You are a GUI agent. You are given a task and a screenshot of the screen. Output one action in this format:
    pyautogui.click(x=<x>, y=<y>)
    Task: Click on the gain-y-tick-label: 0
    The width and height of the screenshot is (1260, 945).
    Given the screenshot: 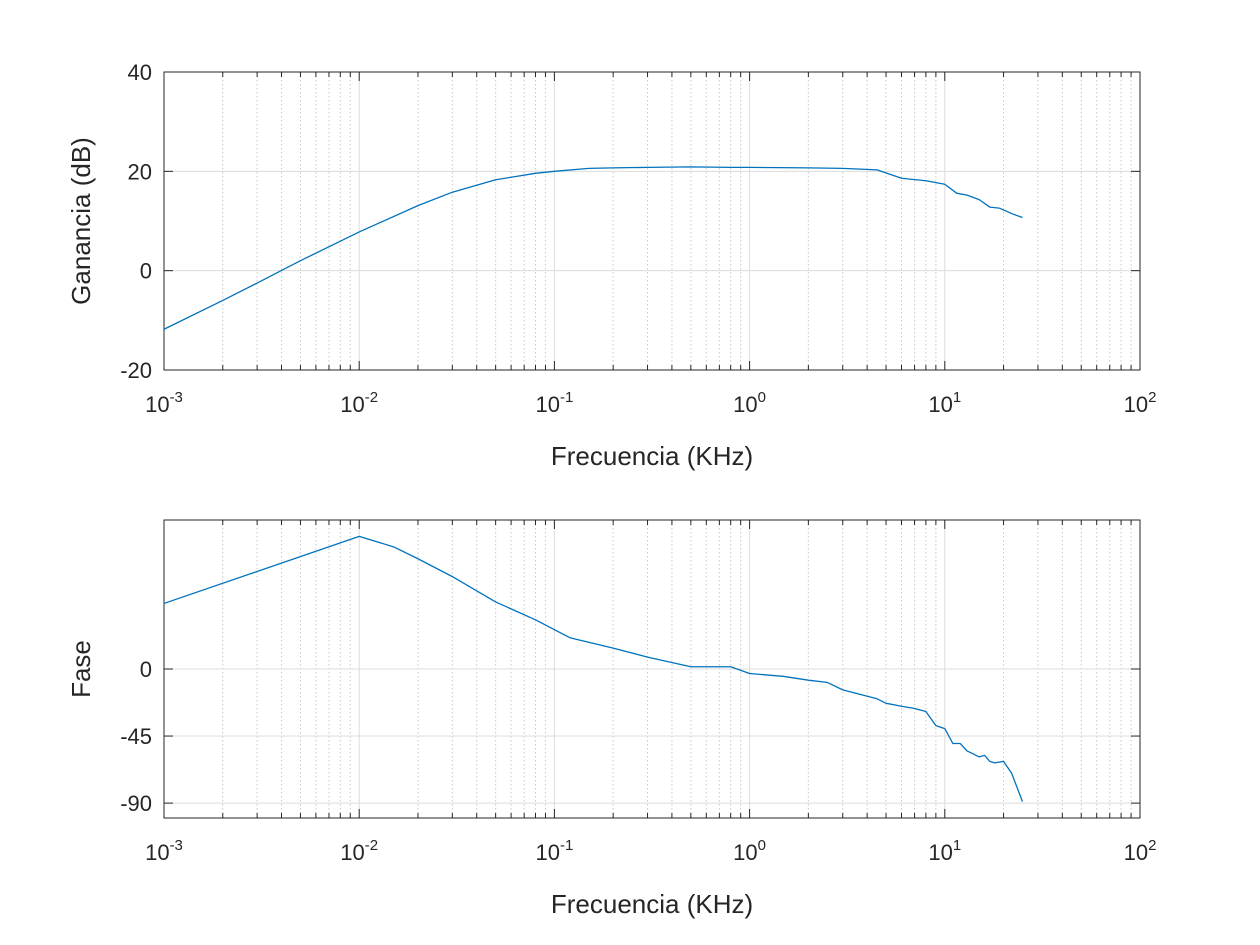 What is the action you would take?
    pyautogui.click(x=146, y=271)
    